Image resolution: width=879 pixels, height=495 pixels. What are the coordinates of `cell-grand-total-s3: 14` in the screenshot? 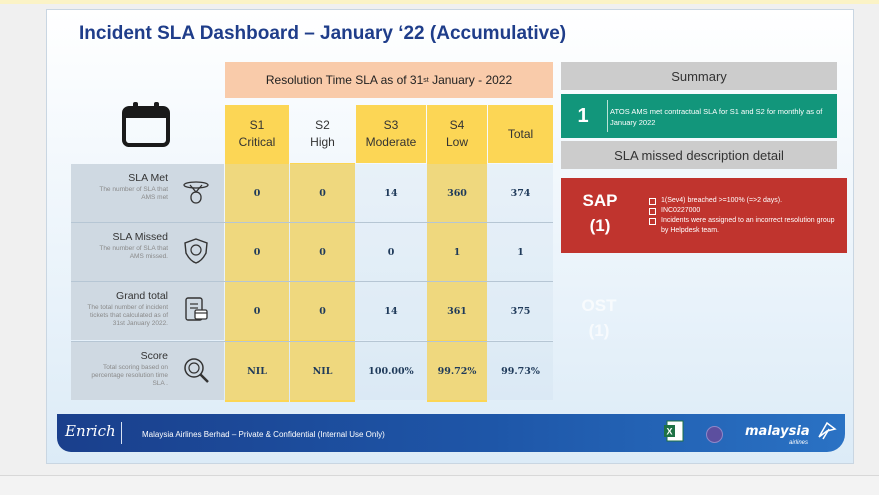 It's located at (391, 311).